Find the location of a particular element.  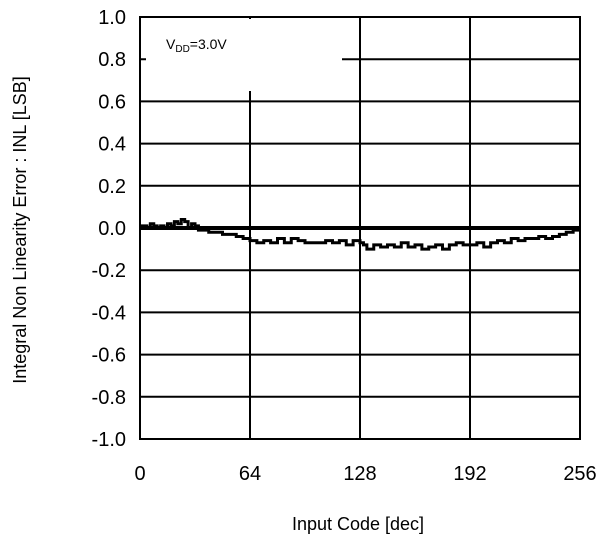

y-tick-label: -0.2 is located at coordinates (109, 271).